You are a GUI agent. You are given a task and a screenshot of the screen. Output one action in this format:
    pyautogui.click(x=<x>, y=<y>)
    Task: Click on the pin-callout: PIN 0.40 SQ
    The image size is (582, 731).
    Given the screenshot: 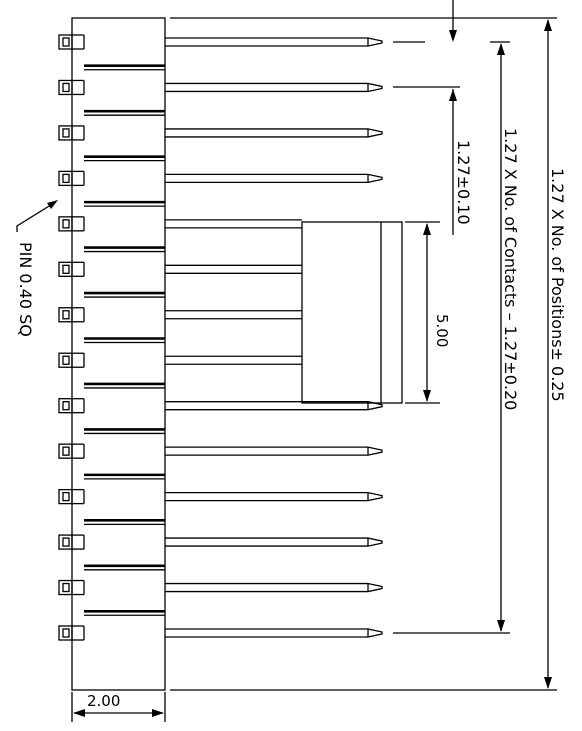 What is the action you would take?
    pyautogui.click(x=37, y=268)
    